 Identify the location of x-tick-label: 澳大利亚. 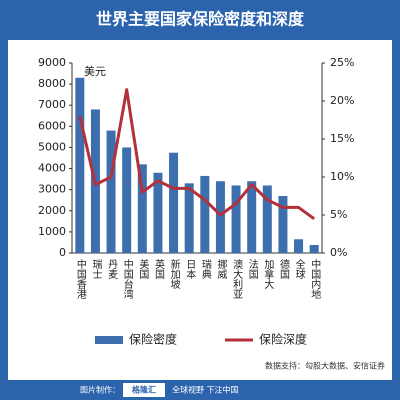
(237, 278).